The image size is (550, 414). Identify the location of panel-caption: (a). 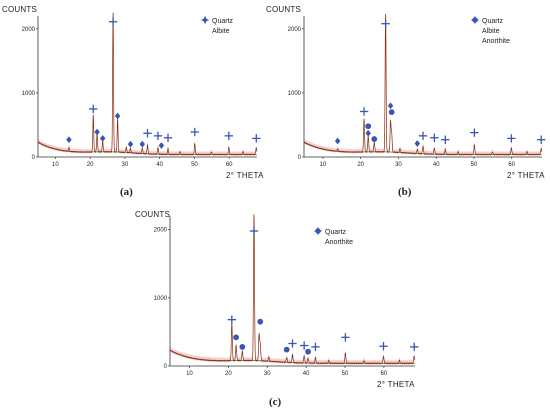
(126, 192).